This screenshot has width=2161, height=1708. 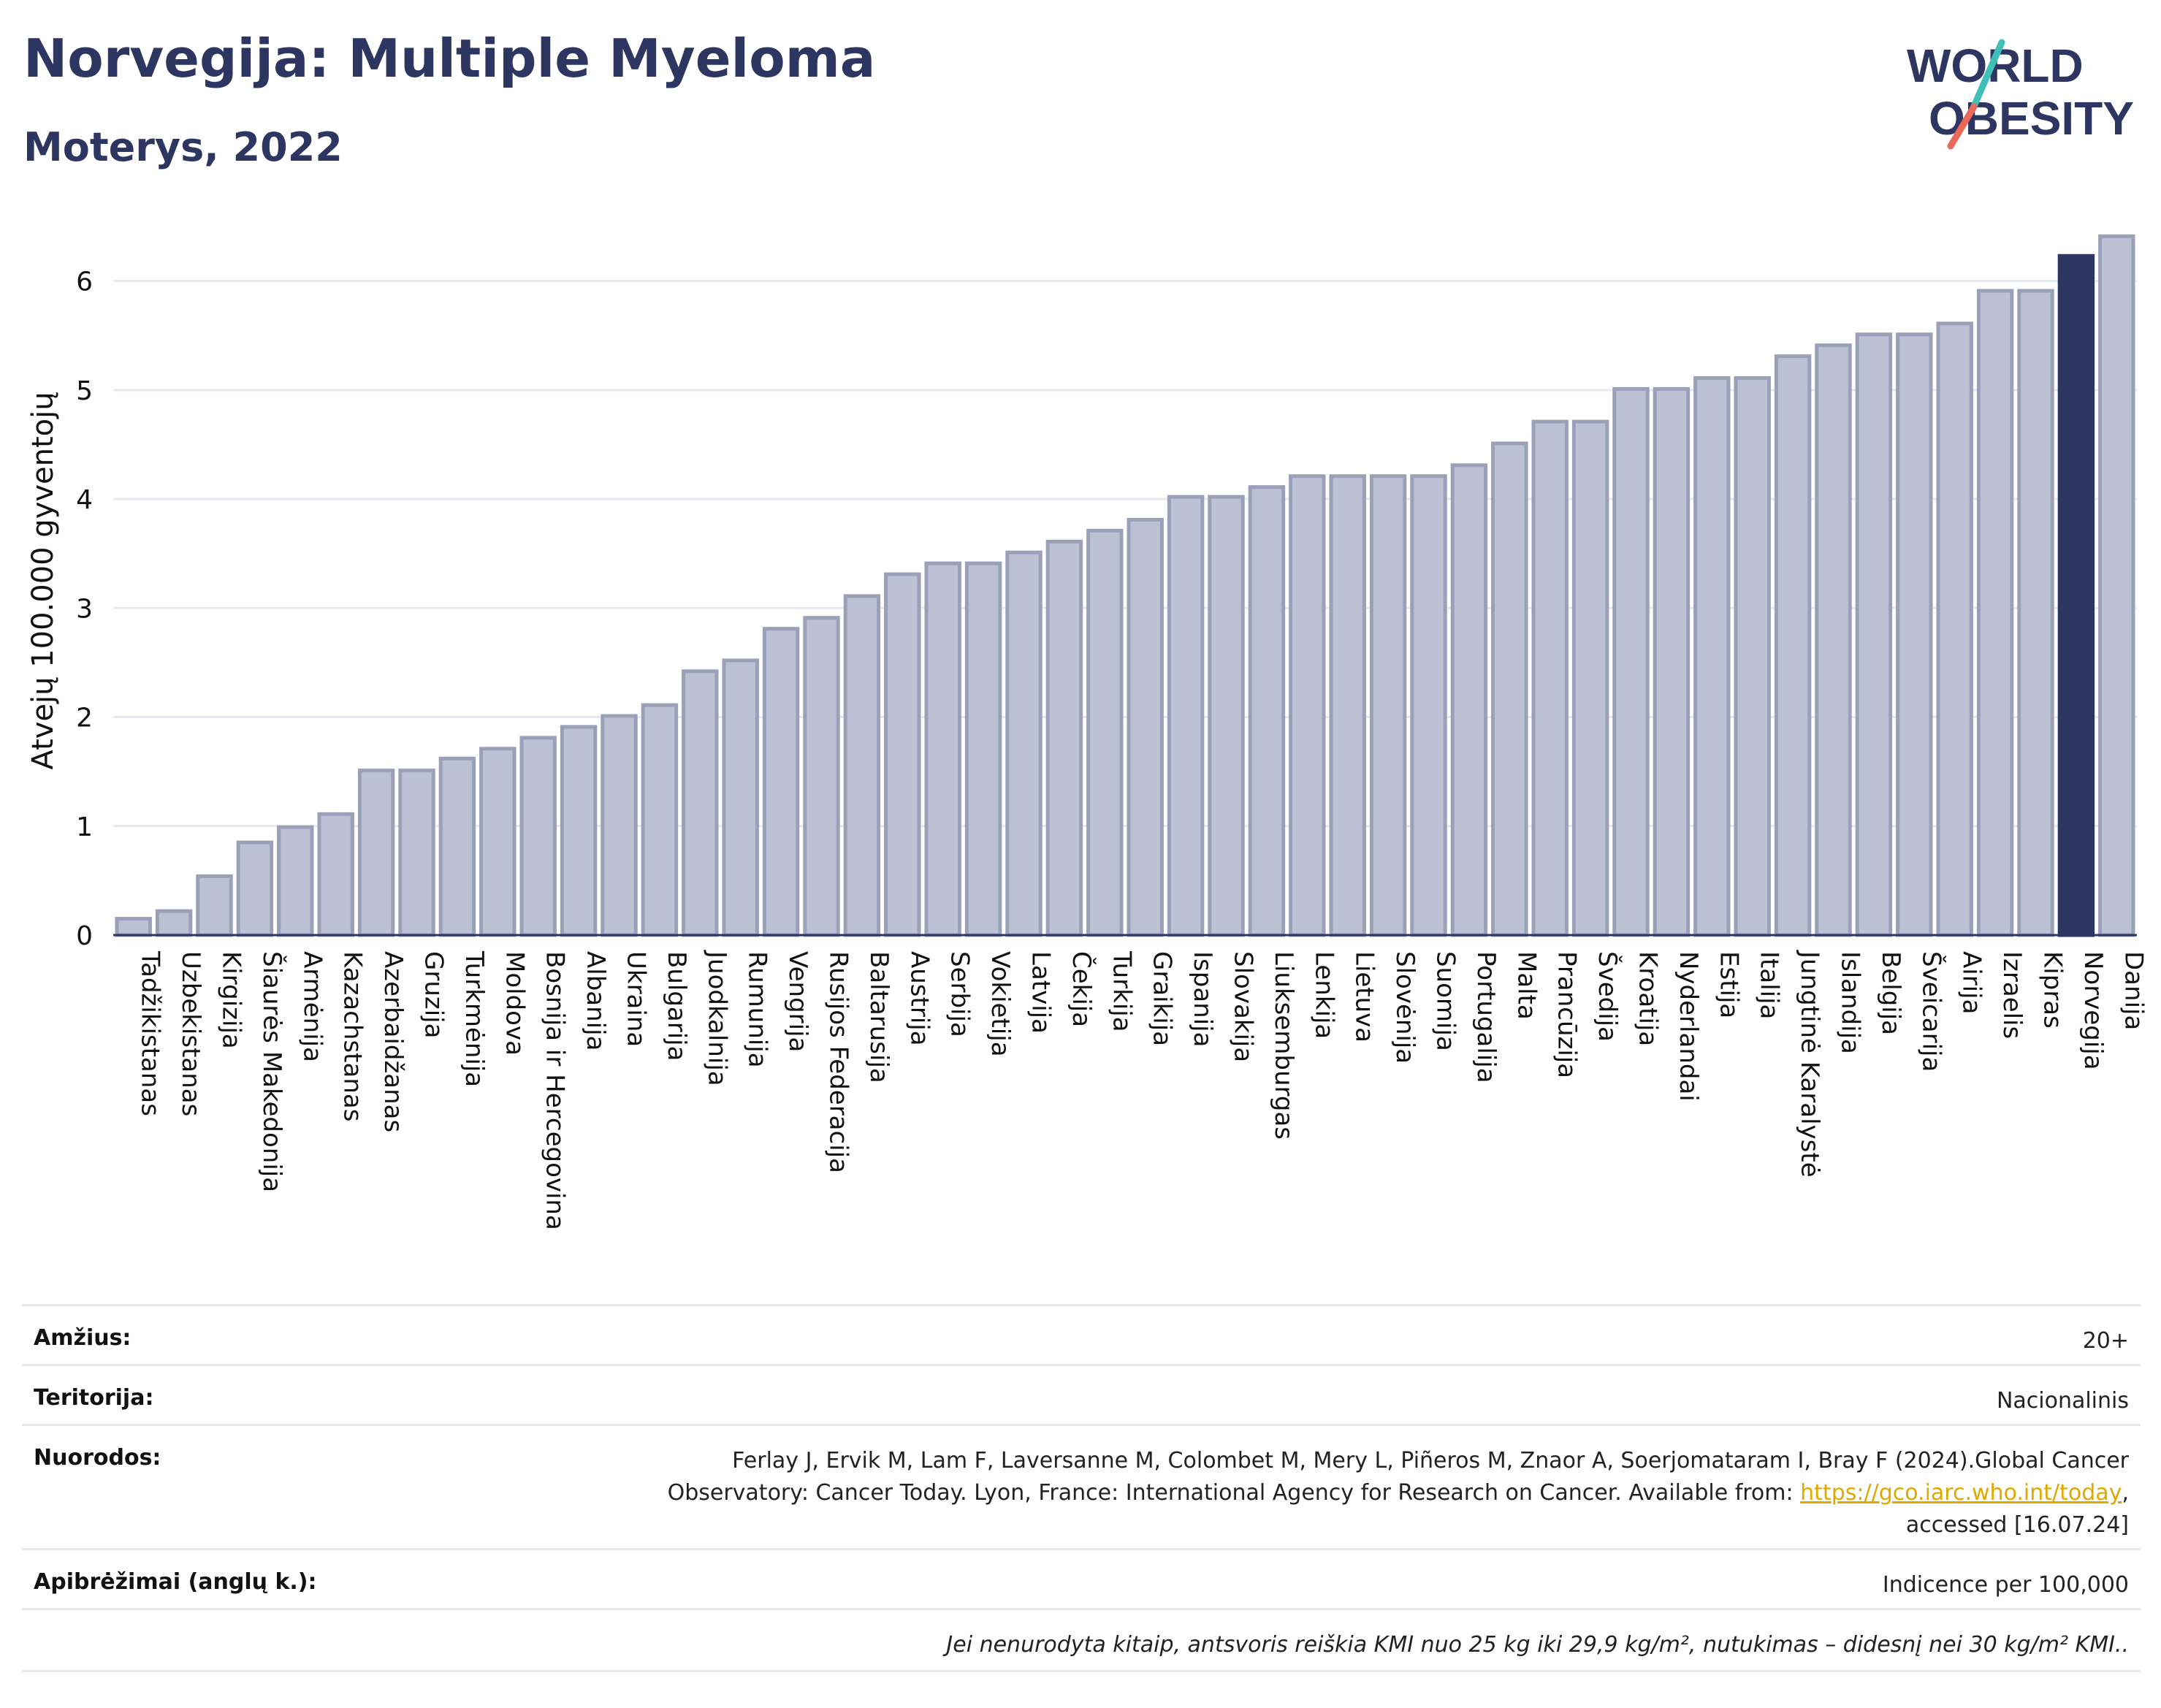 What do you see at coordinates (1728, 984) in the screenshot?
I see `x-tick-label: Estija` at bounding box center [1728, 984].